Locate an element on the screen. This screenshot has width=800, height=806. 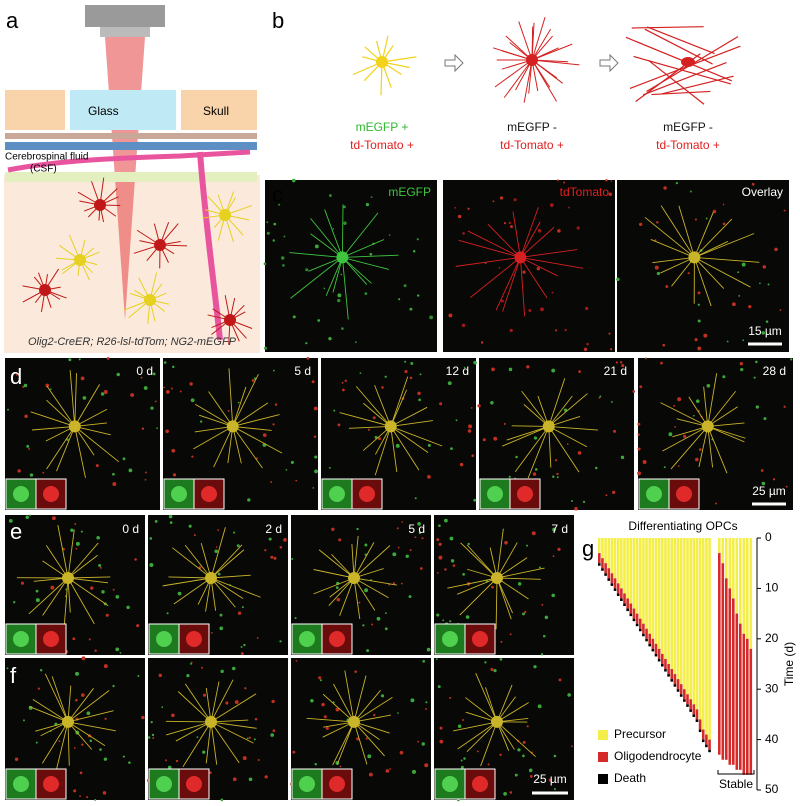
blood-vessel is located at coordinates (129, 161).